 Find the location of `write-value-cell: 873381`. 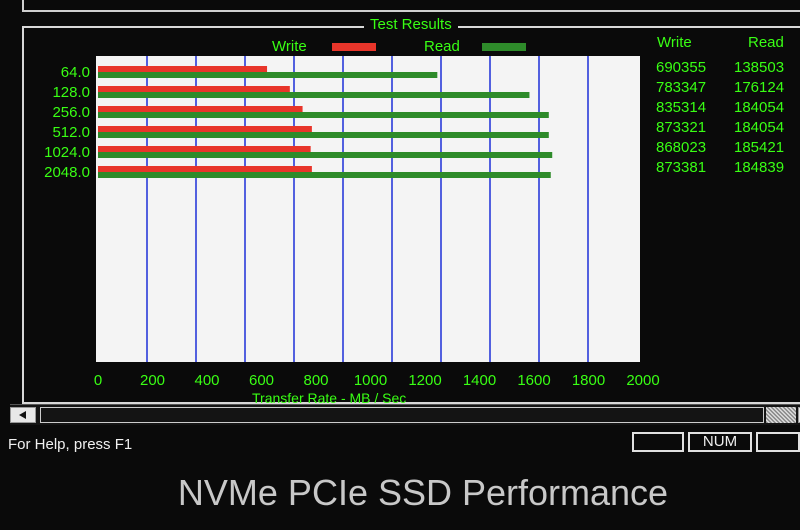

write-value-cell: 873381 is located at coordinates (681, 167).